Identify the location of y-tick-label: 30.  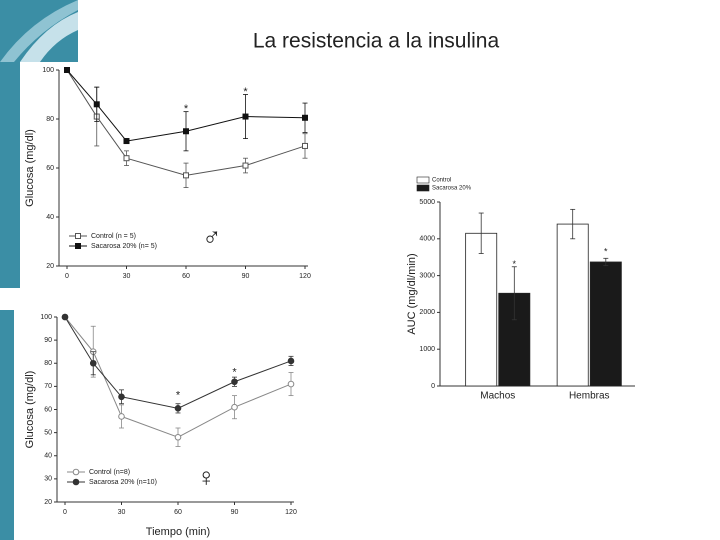
(48, 479).